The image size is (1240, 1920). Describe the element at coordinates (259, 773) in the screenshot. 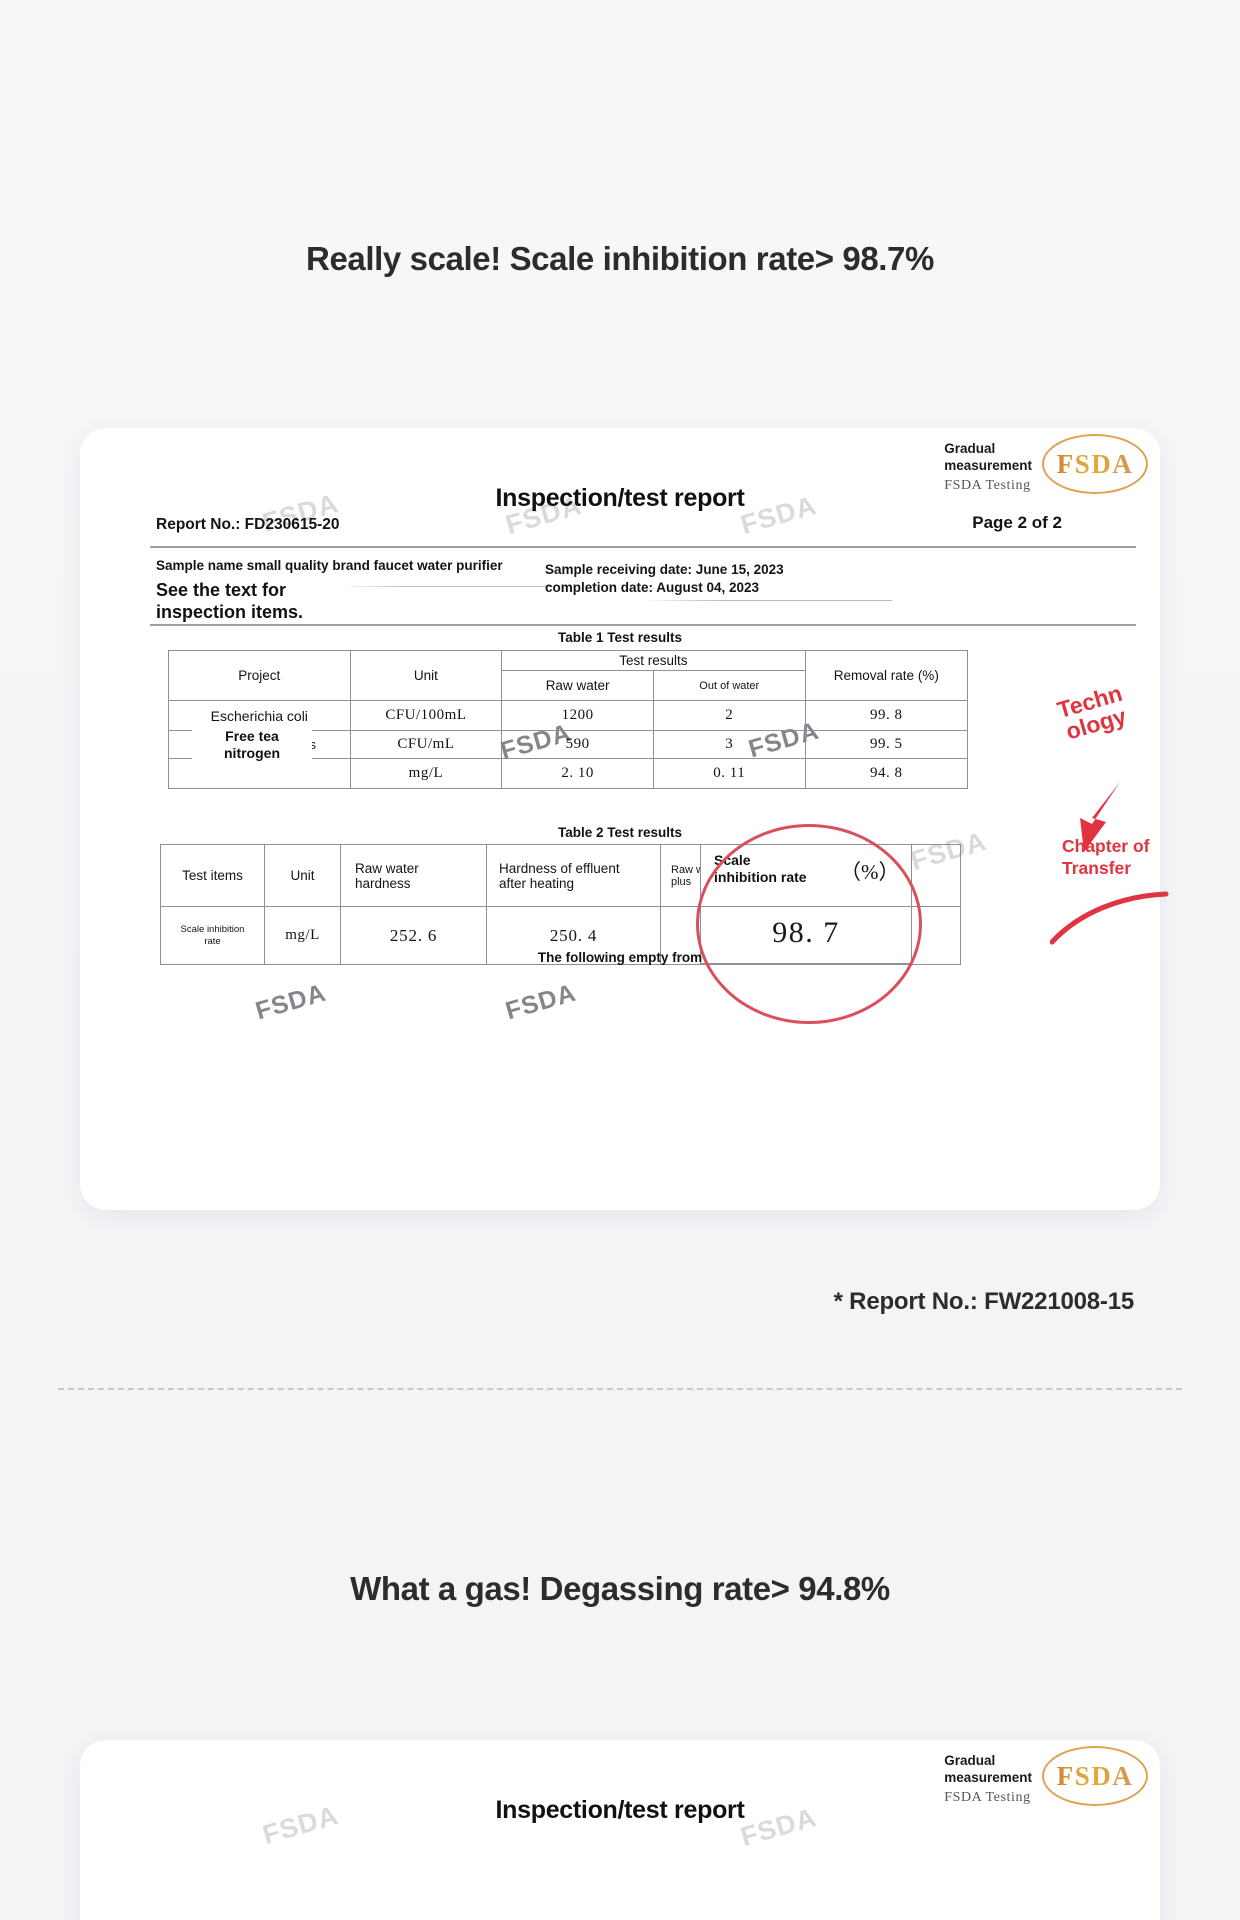

I see `cell-project-blank` at that location.